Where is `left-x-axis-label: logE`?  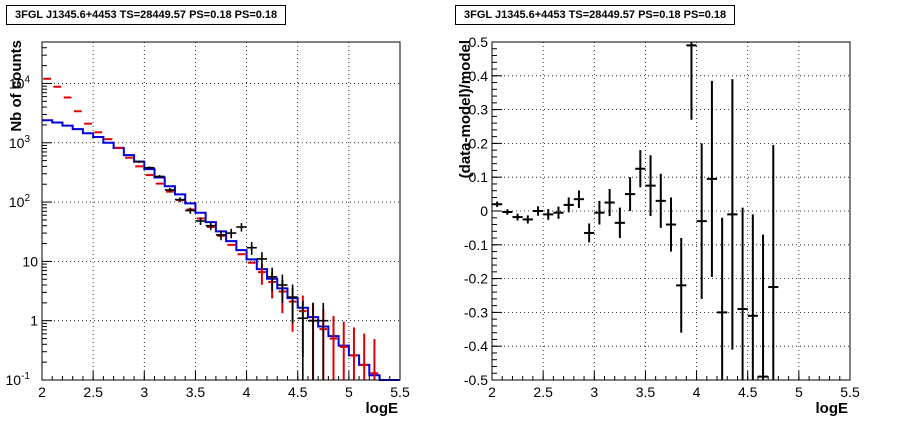 left-x-axis-label: logE is located at coordinates (382, 408).